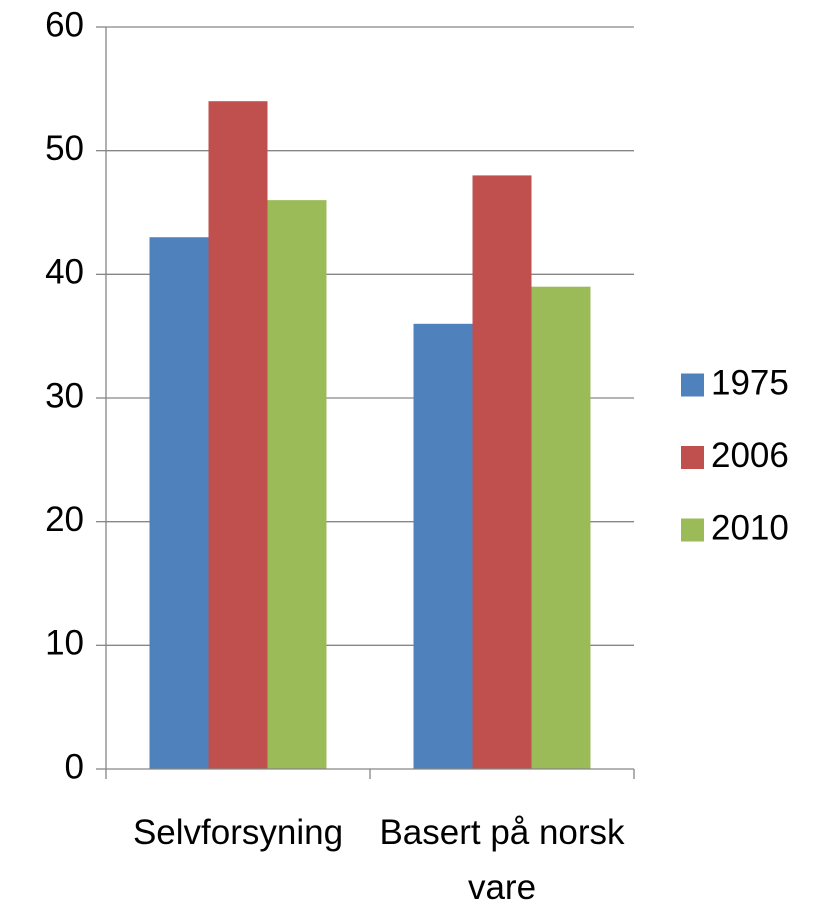  Describe the element at coordinates (750, 455) in the screenshot. I see `legend-label: 2006` at that location.